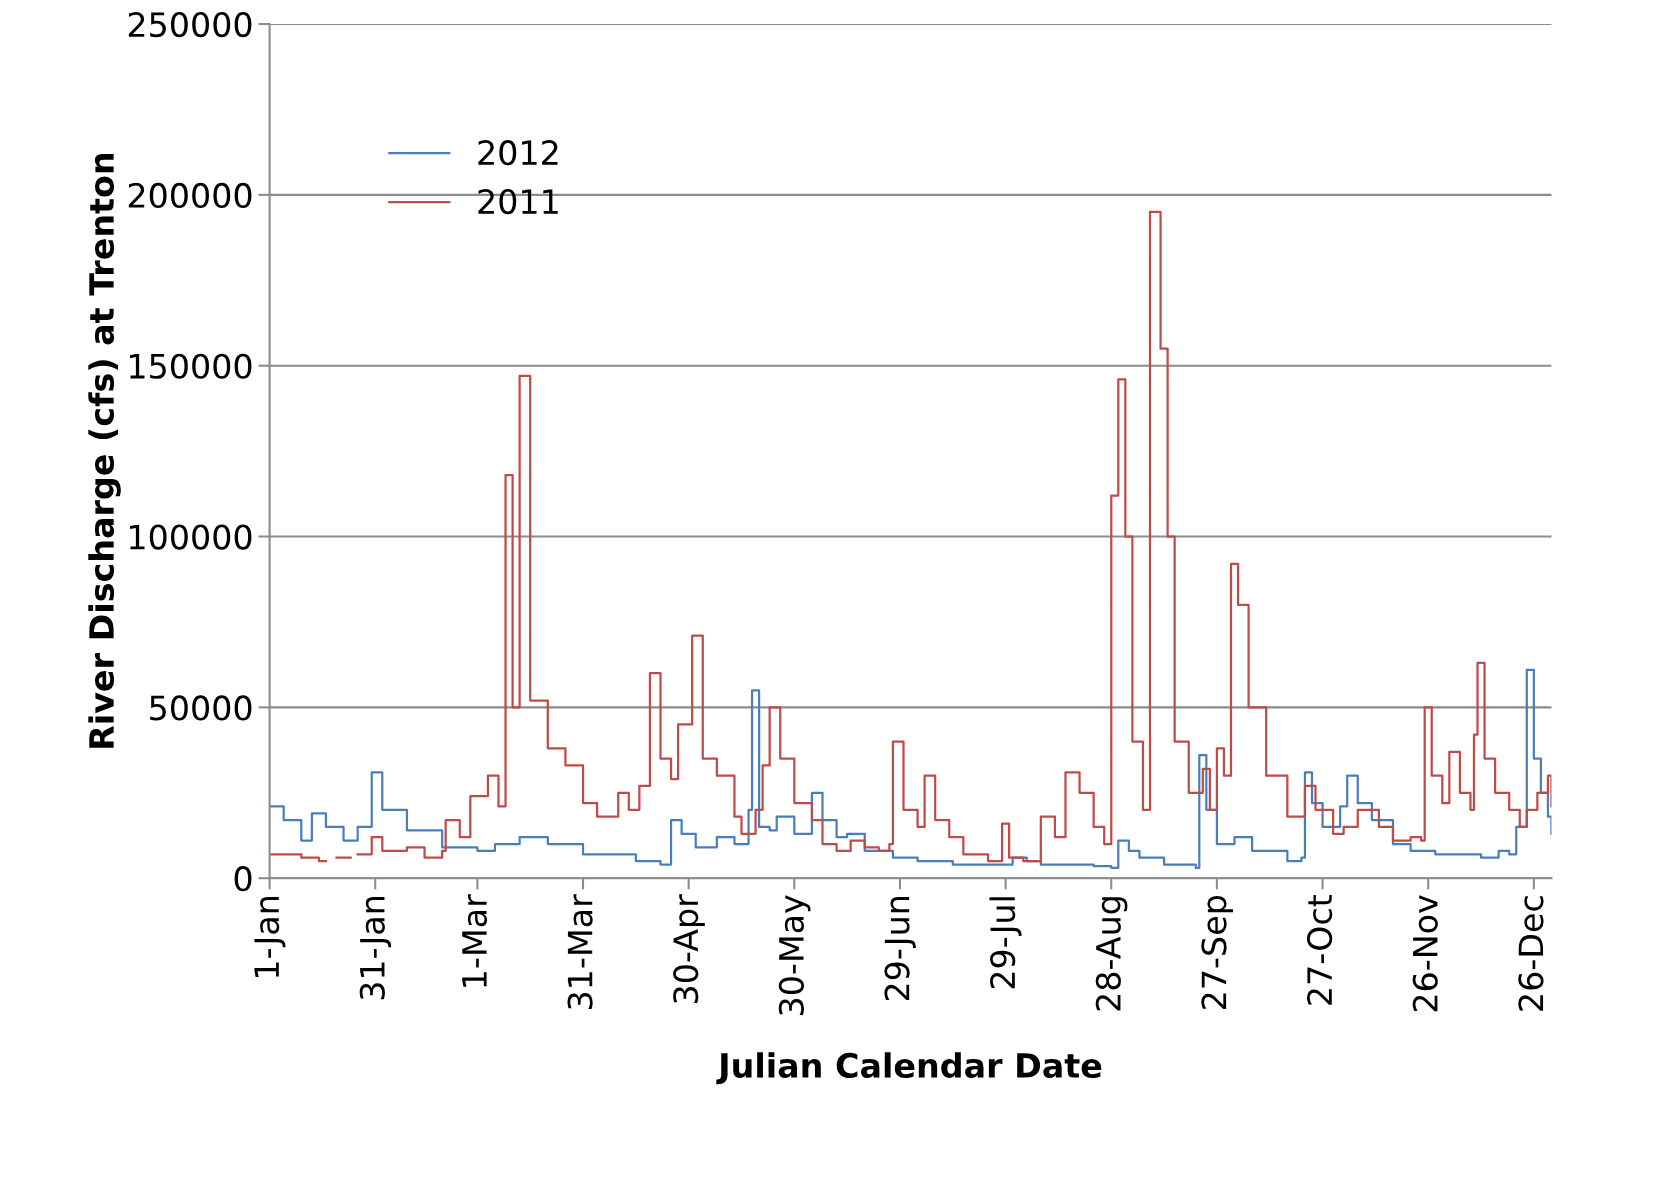 Image resolution: width=1654 pixels, height=1203 pixels. I want to click on x-tick-label: 31-Mar, so click(580, 951).